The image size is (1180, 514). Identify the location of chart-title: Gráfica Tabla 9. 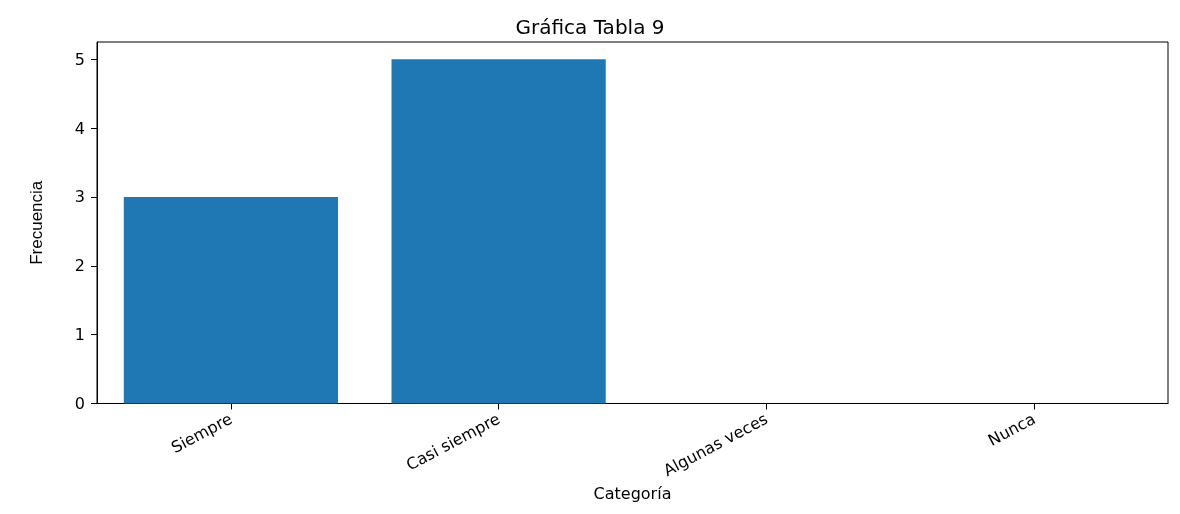
(590, 27).